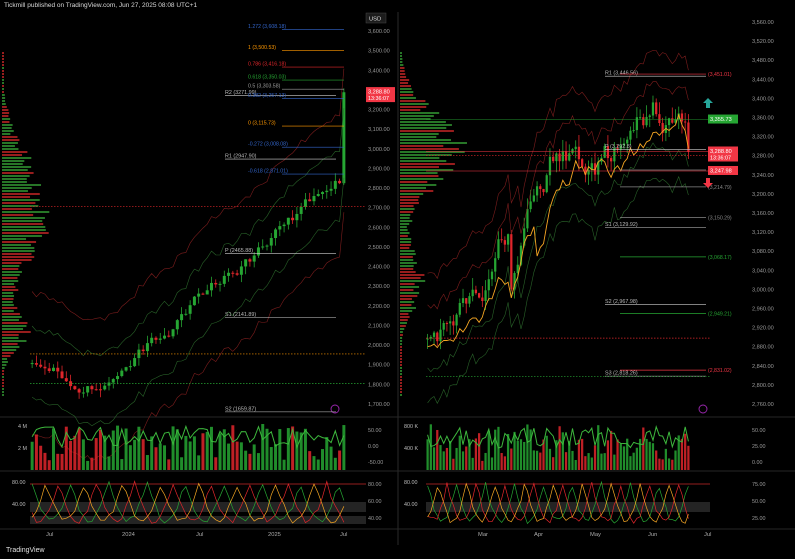 This screenshot has width=795, height=559. What do you see at coordinates (373, 447) in the screenshot?
I see `volume-right-tick: 0.00` at bounding box center [373, 447].